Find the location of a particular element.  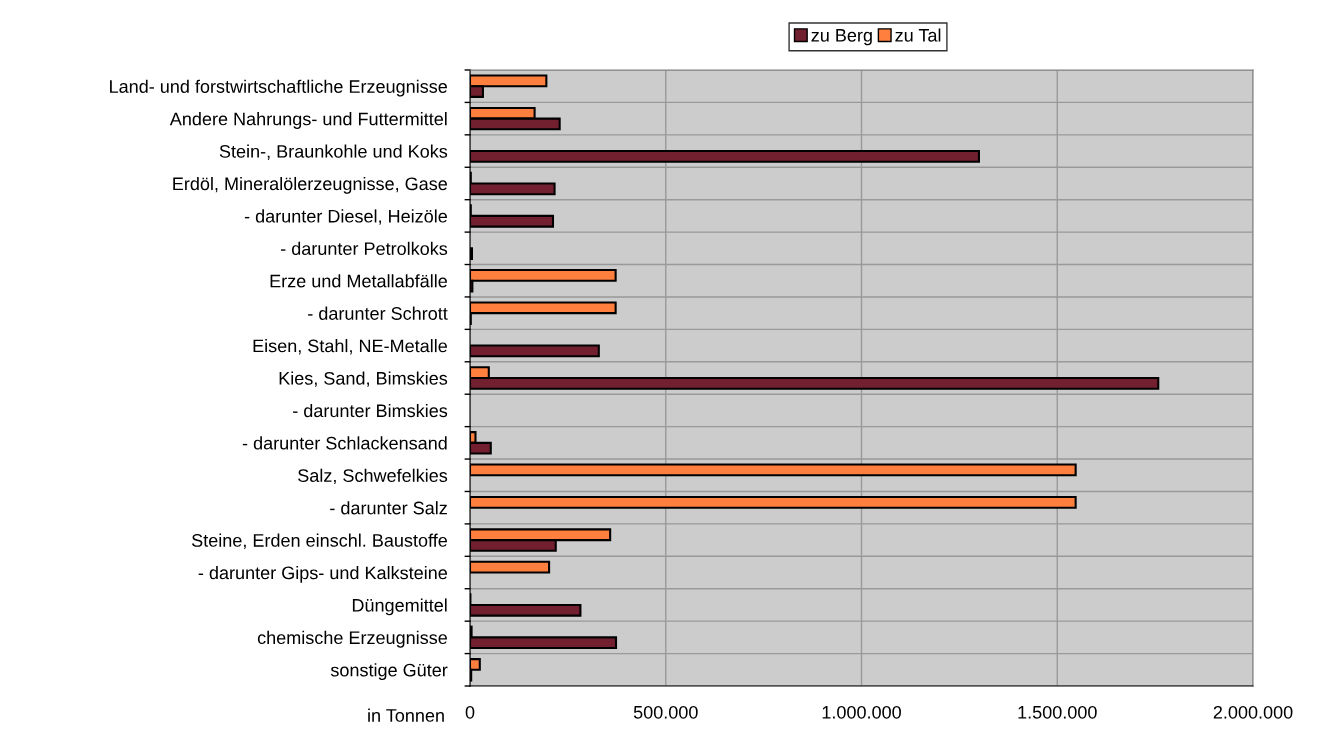

x-tick-label: 500.000 is located at coordinates (665, 712).